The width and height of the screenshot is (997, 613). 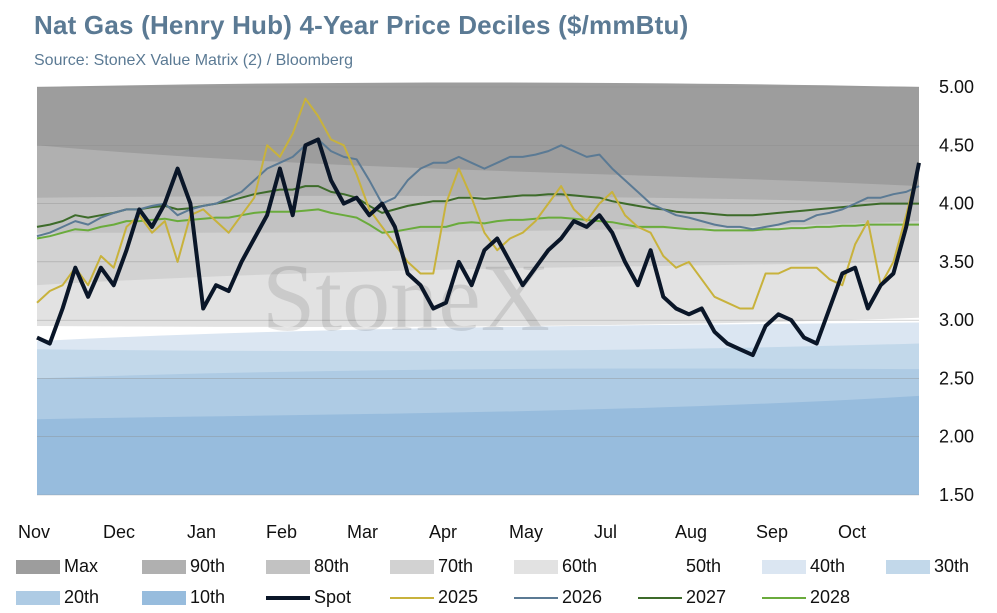 I want to click on legend-label: 20th, so click(x=82, y=597).